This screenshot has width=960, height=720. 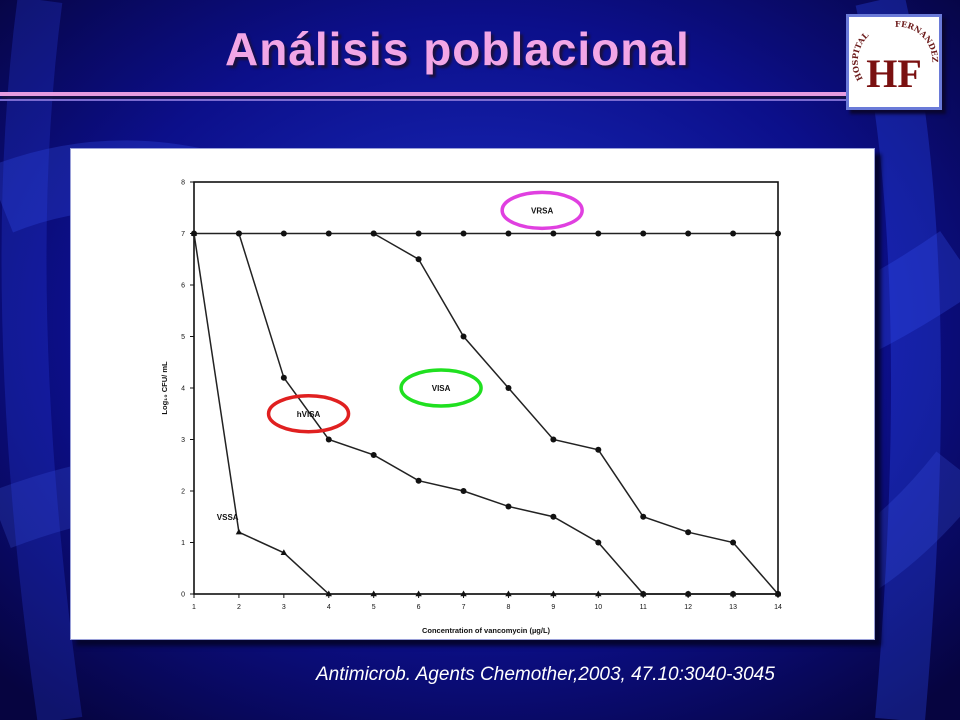 I want to click on y-axis-label: Log₁₀ CFU/ mL, so click(x=164, y=388).